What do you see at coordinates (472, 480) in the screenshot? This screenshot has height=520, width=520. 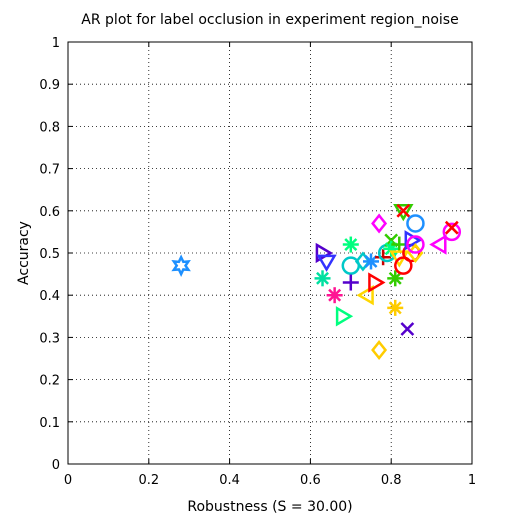 I see `x-tick-label: 1` at bounding box center [472, 480].